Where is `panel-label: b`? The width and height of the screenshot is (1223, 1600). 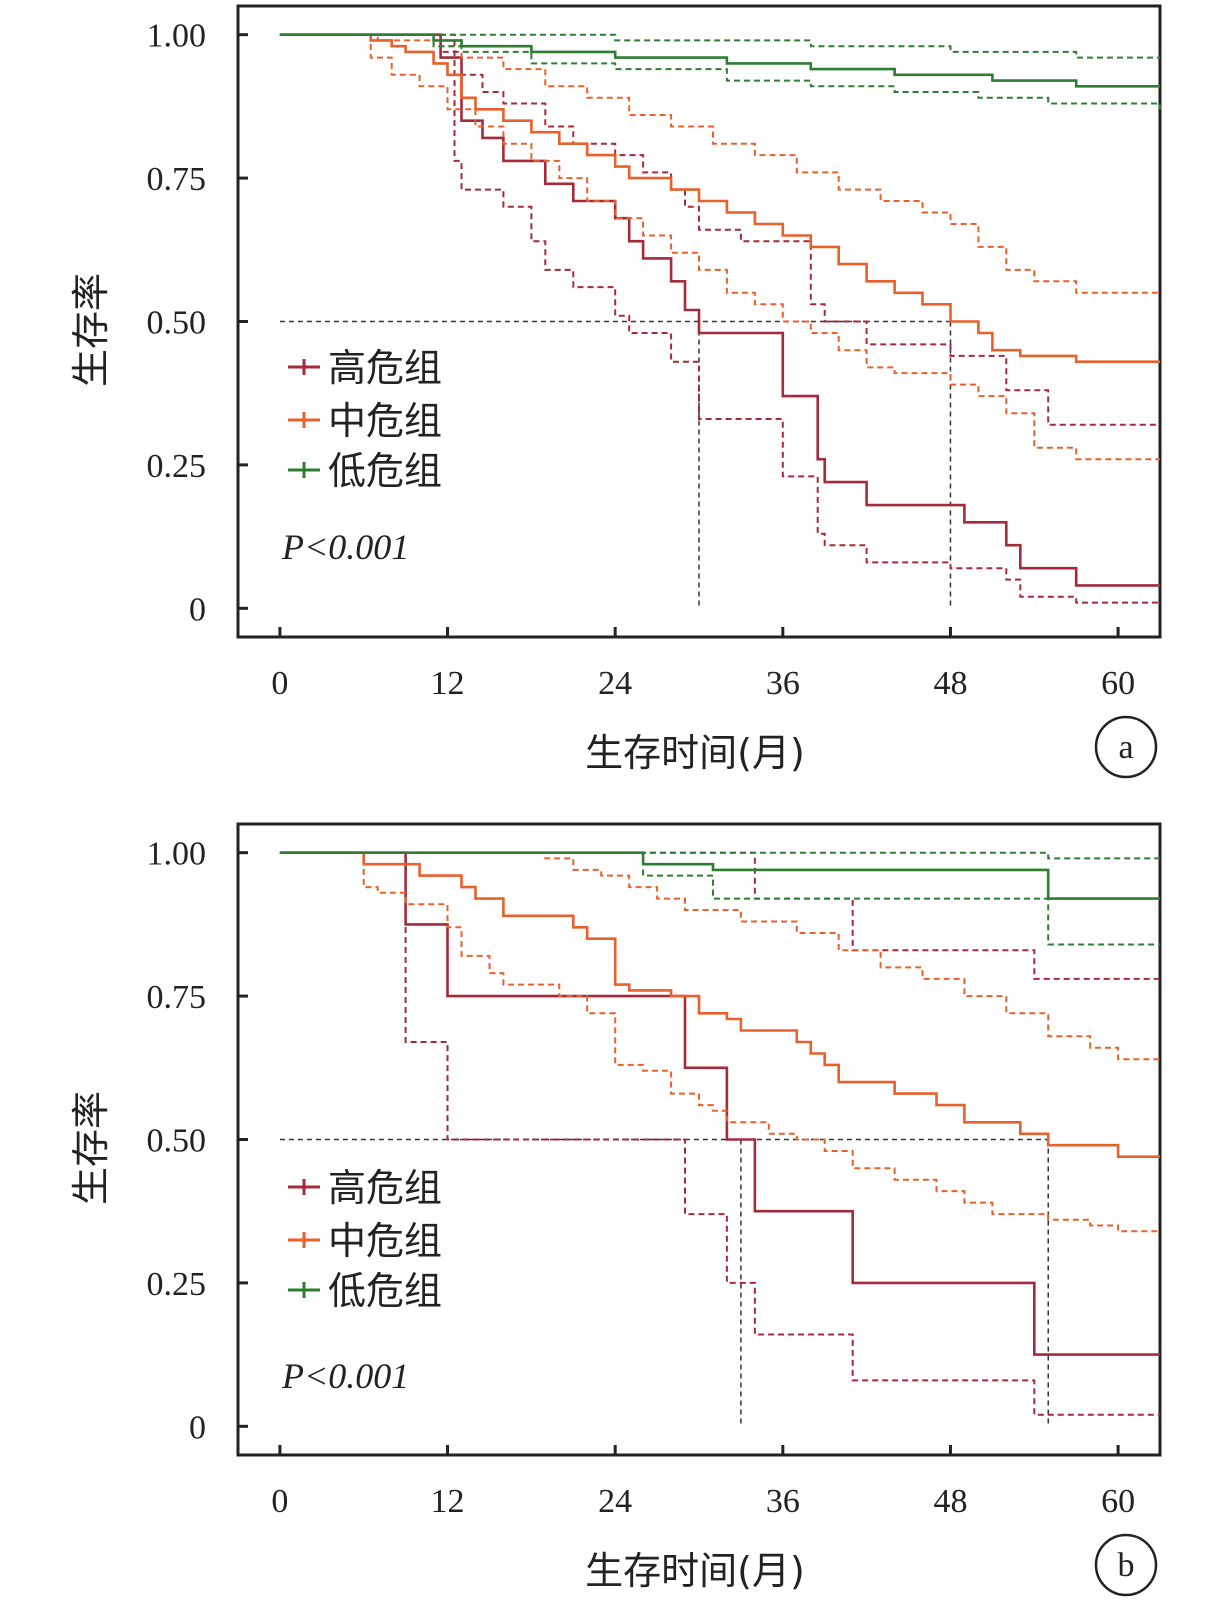 panel-label: b is located at coordinates (1126, 1565).